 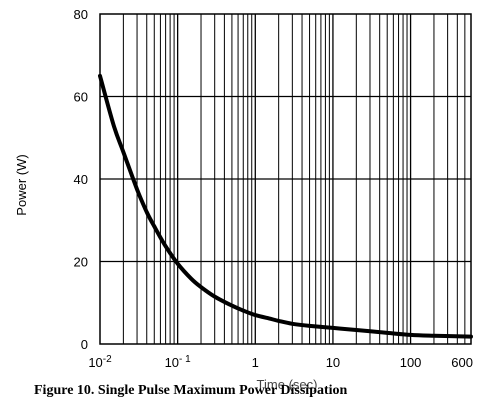 I want to click on x-tick-label: 100, so click(x=411, y=362).